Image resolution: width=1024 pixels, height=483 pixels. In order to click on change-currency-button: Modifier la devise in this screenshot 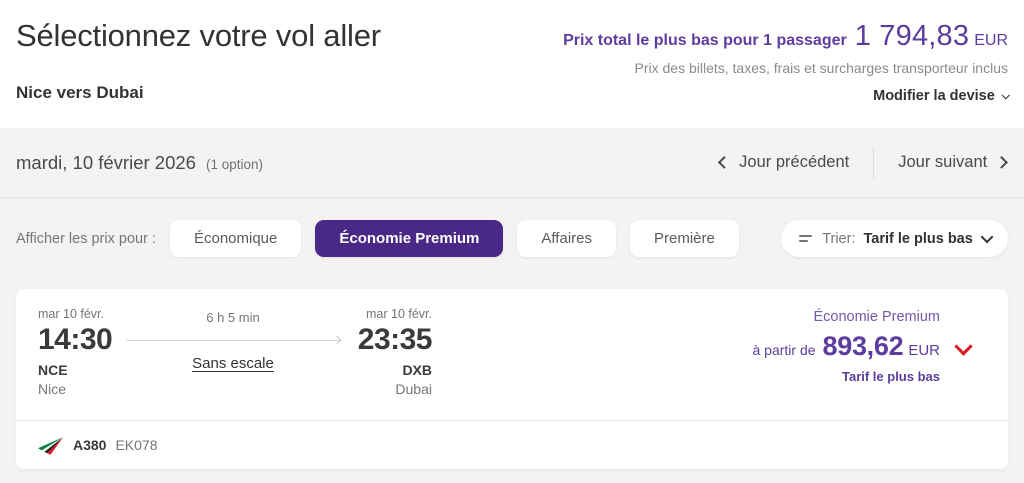, I will do `click(941, 96)`.